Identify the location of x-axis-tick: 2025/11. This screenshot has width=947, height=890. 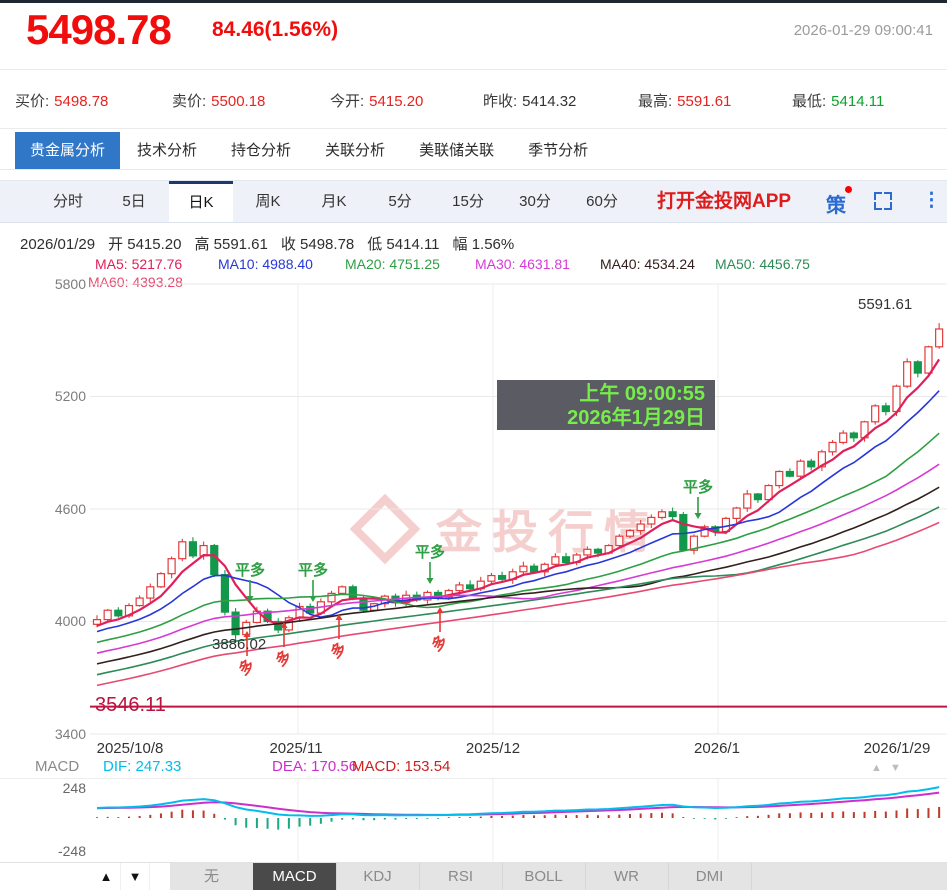
(296, 748).